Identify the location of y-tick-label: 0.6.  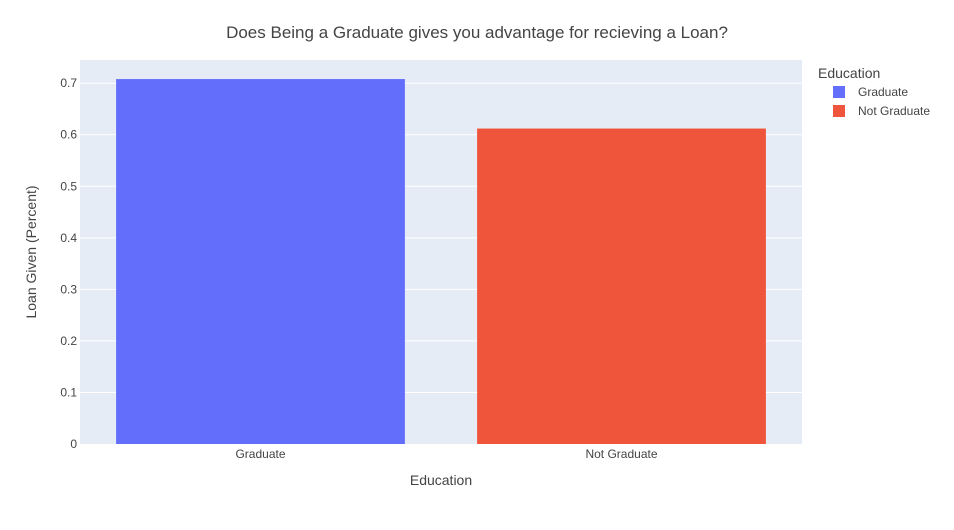
(68, 135).